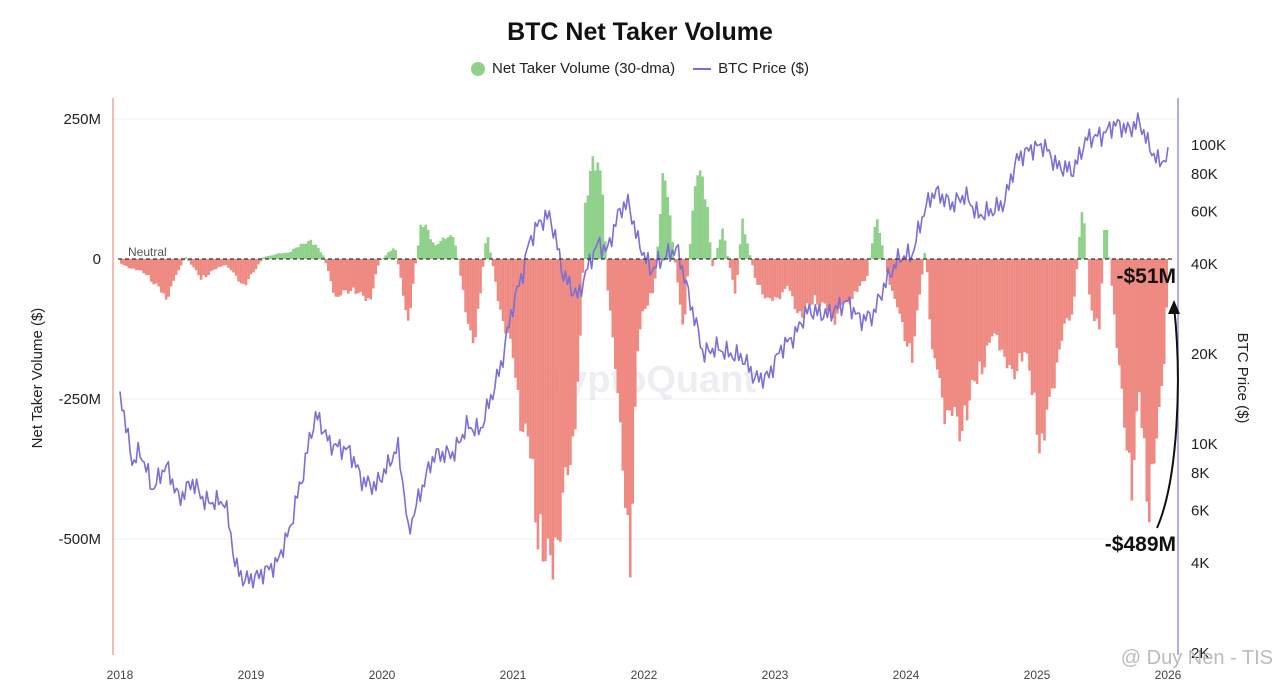 The width and height of the screenshot is (1280, 682). Describe the element at coordinates (751, 68) in the screenshot. I see `legend-item-price: BTC Price ($)` at that location.